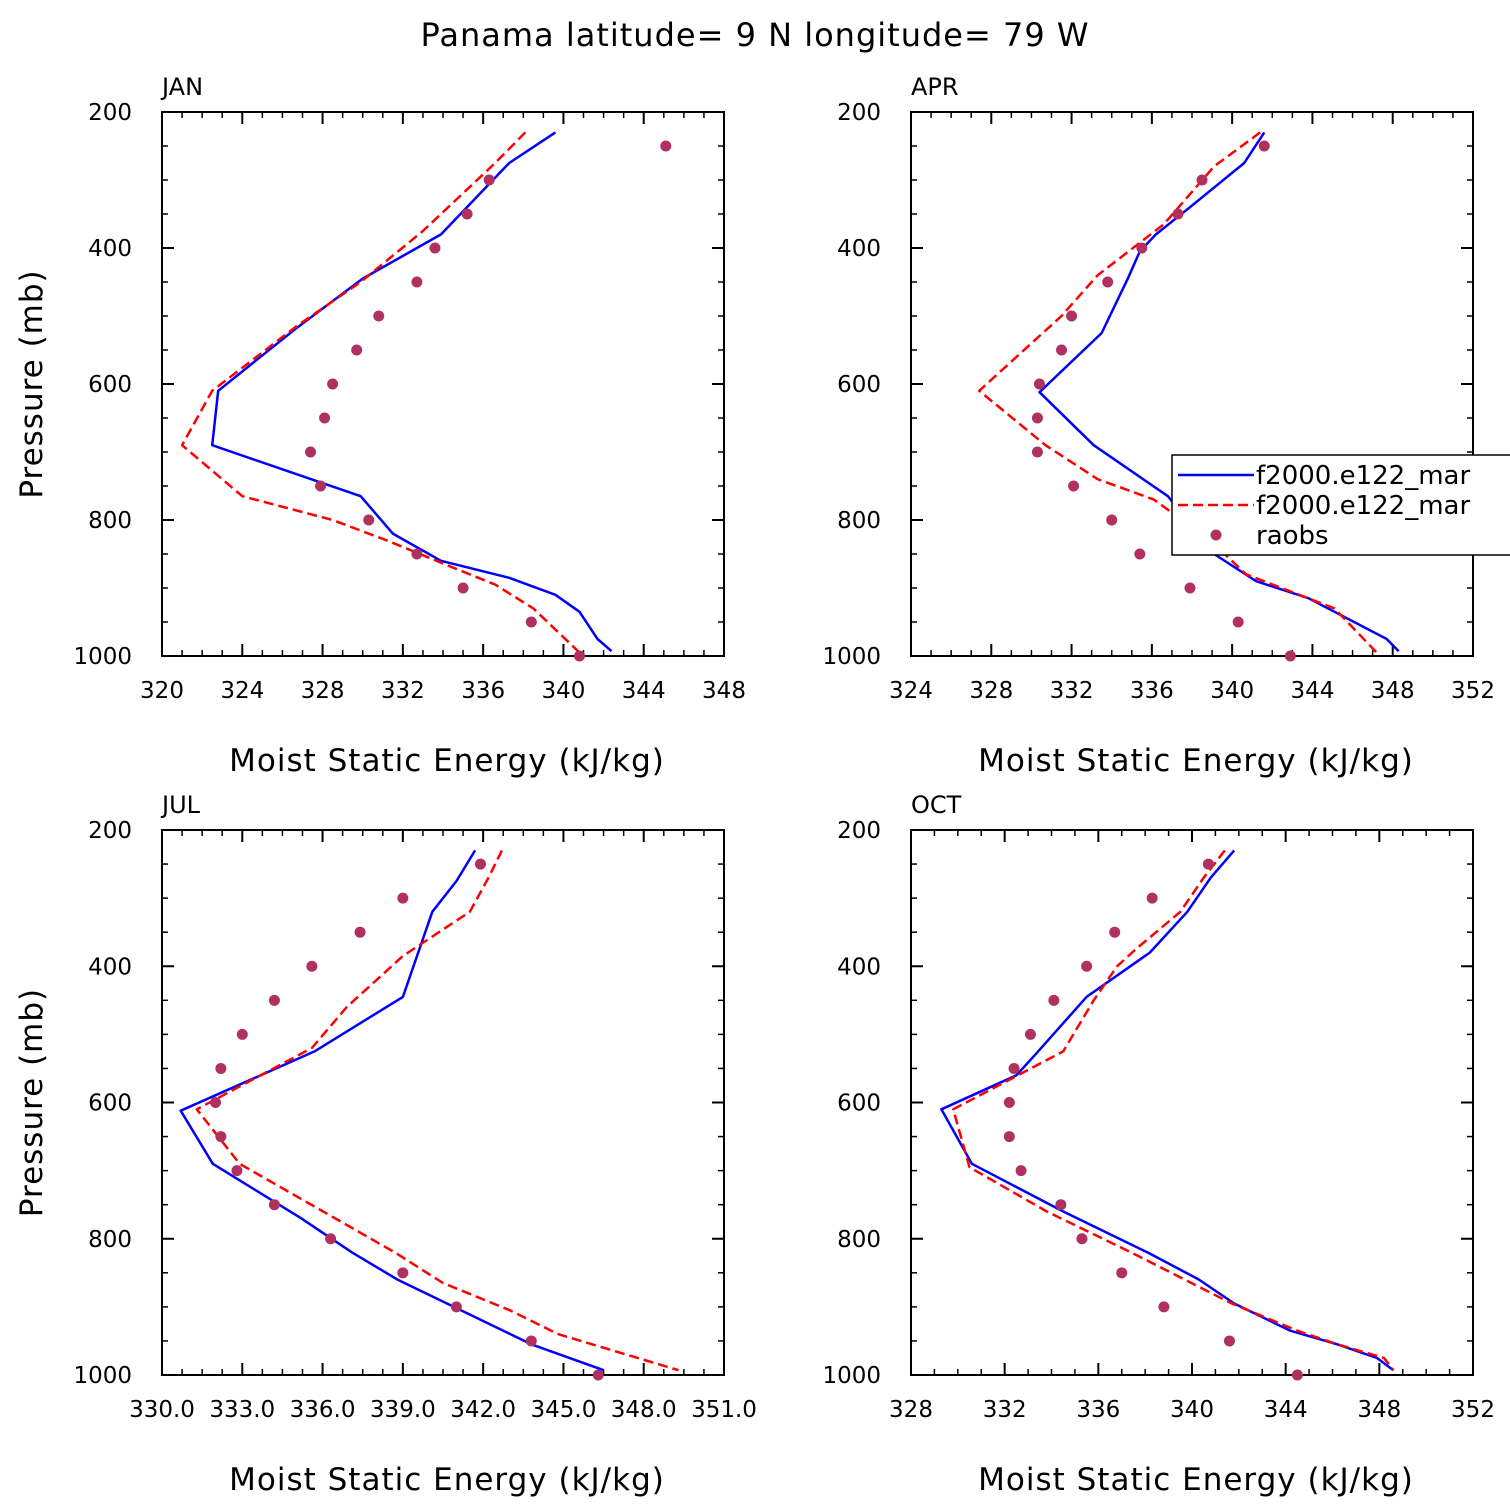 This screenshot has width=1510, height=1510. I want to click on panel-label-oct: OCT, so click(936, 805).